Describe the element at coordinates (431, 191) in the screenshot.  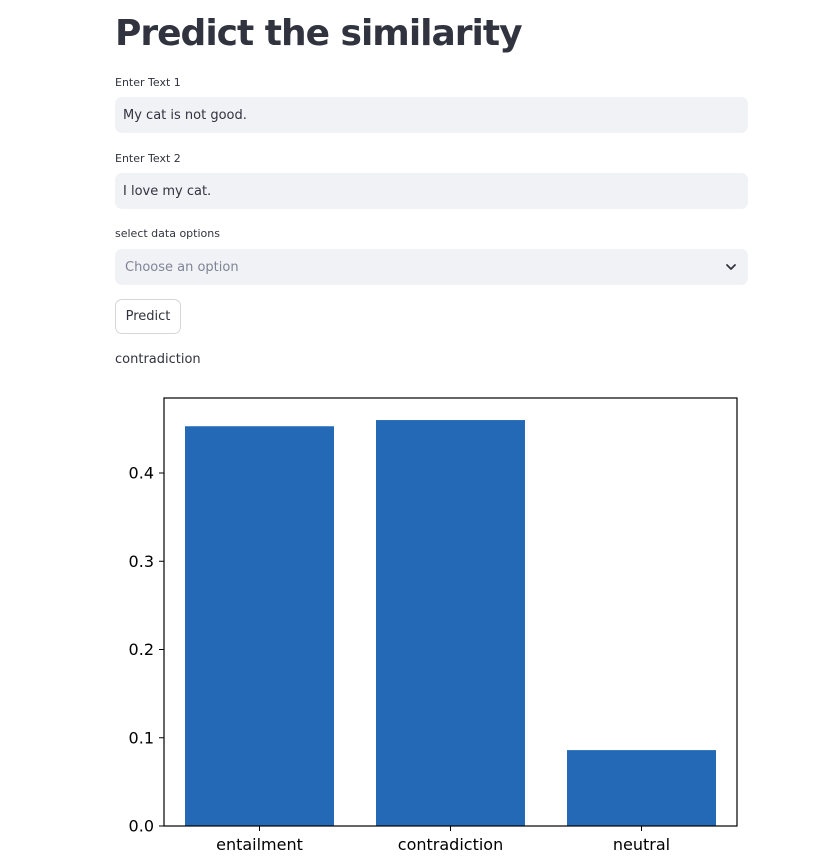
I see `text2-input` at that location.